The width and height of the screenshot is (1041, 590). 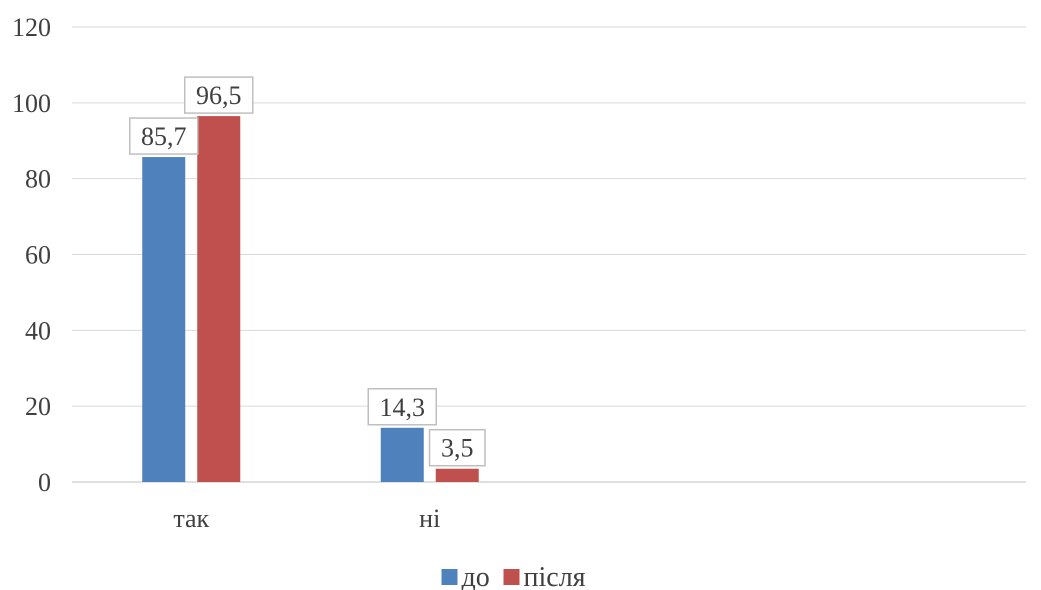 What do you see at coordinates (457, 475) in the screenshot?
I see `bar-після-ні` at bounding box center [457, 475].